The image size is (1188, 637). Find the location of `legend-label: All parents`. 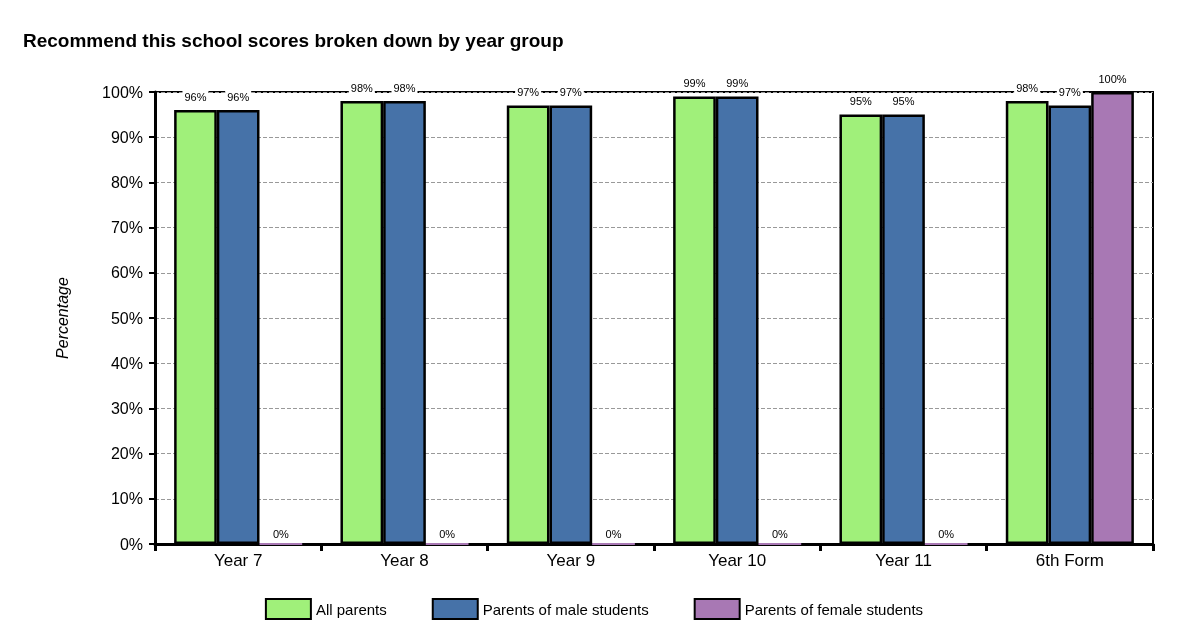

legend-label: All parents is located at coordinates (351, 609).